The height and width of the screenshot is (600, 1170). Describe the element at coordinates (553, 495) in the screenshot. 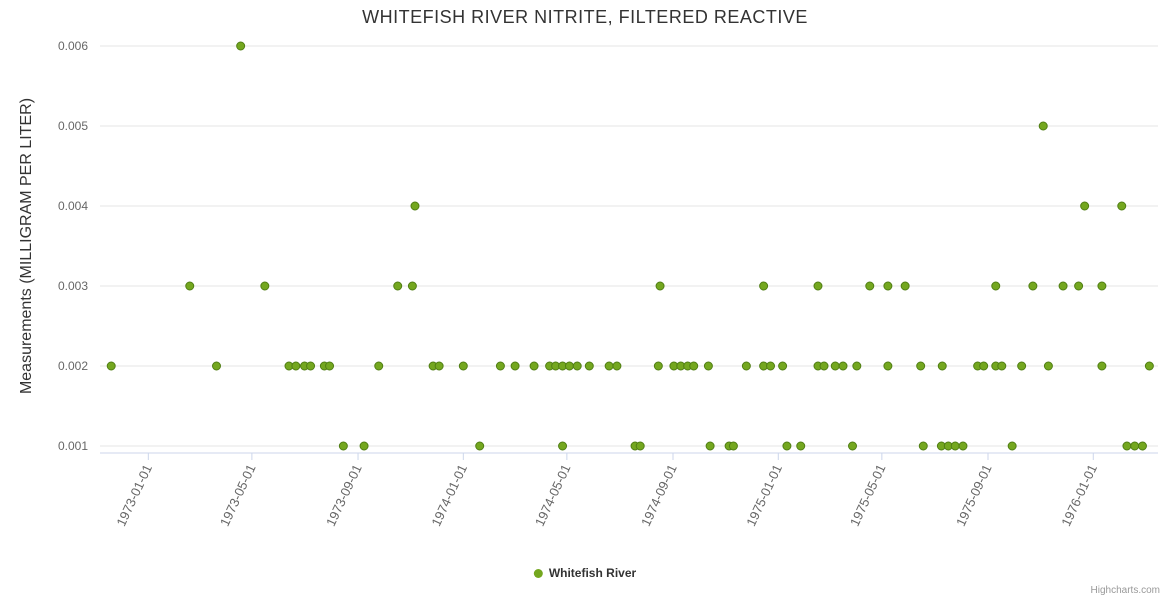

I see `x-tick-label: 1974-05-01` at that location.